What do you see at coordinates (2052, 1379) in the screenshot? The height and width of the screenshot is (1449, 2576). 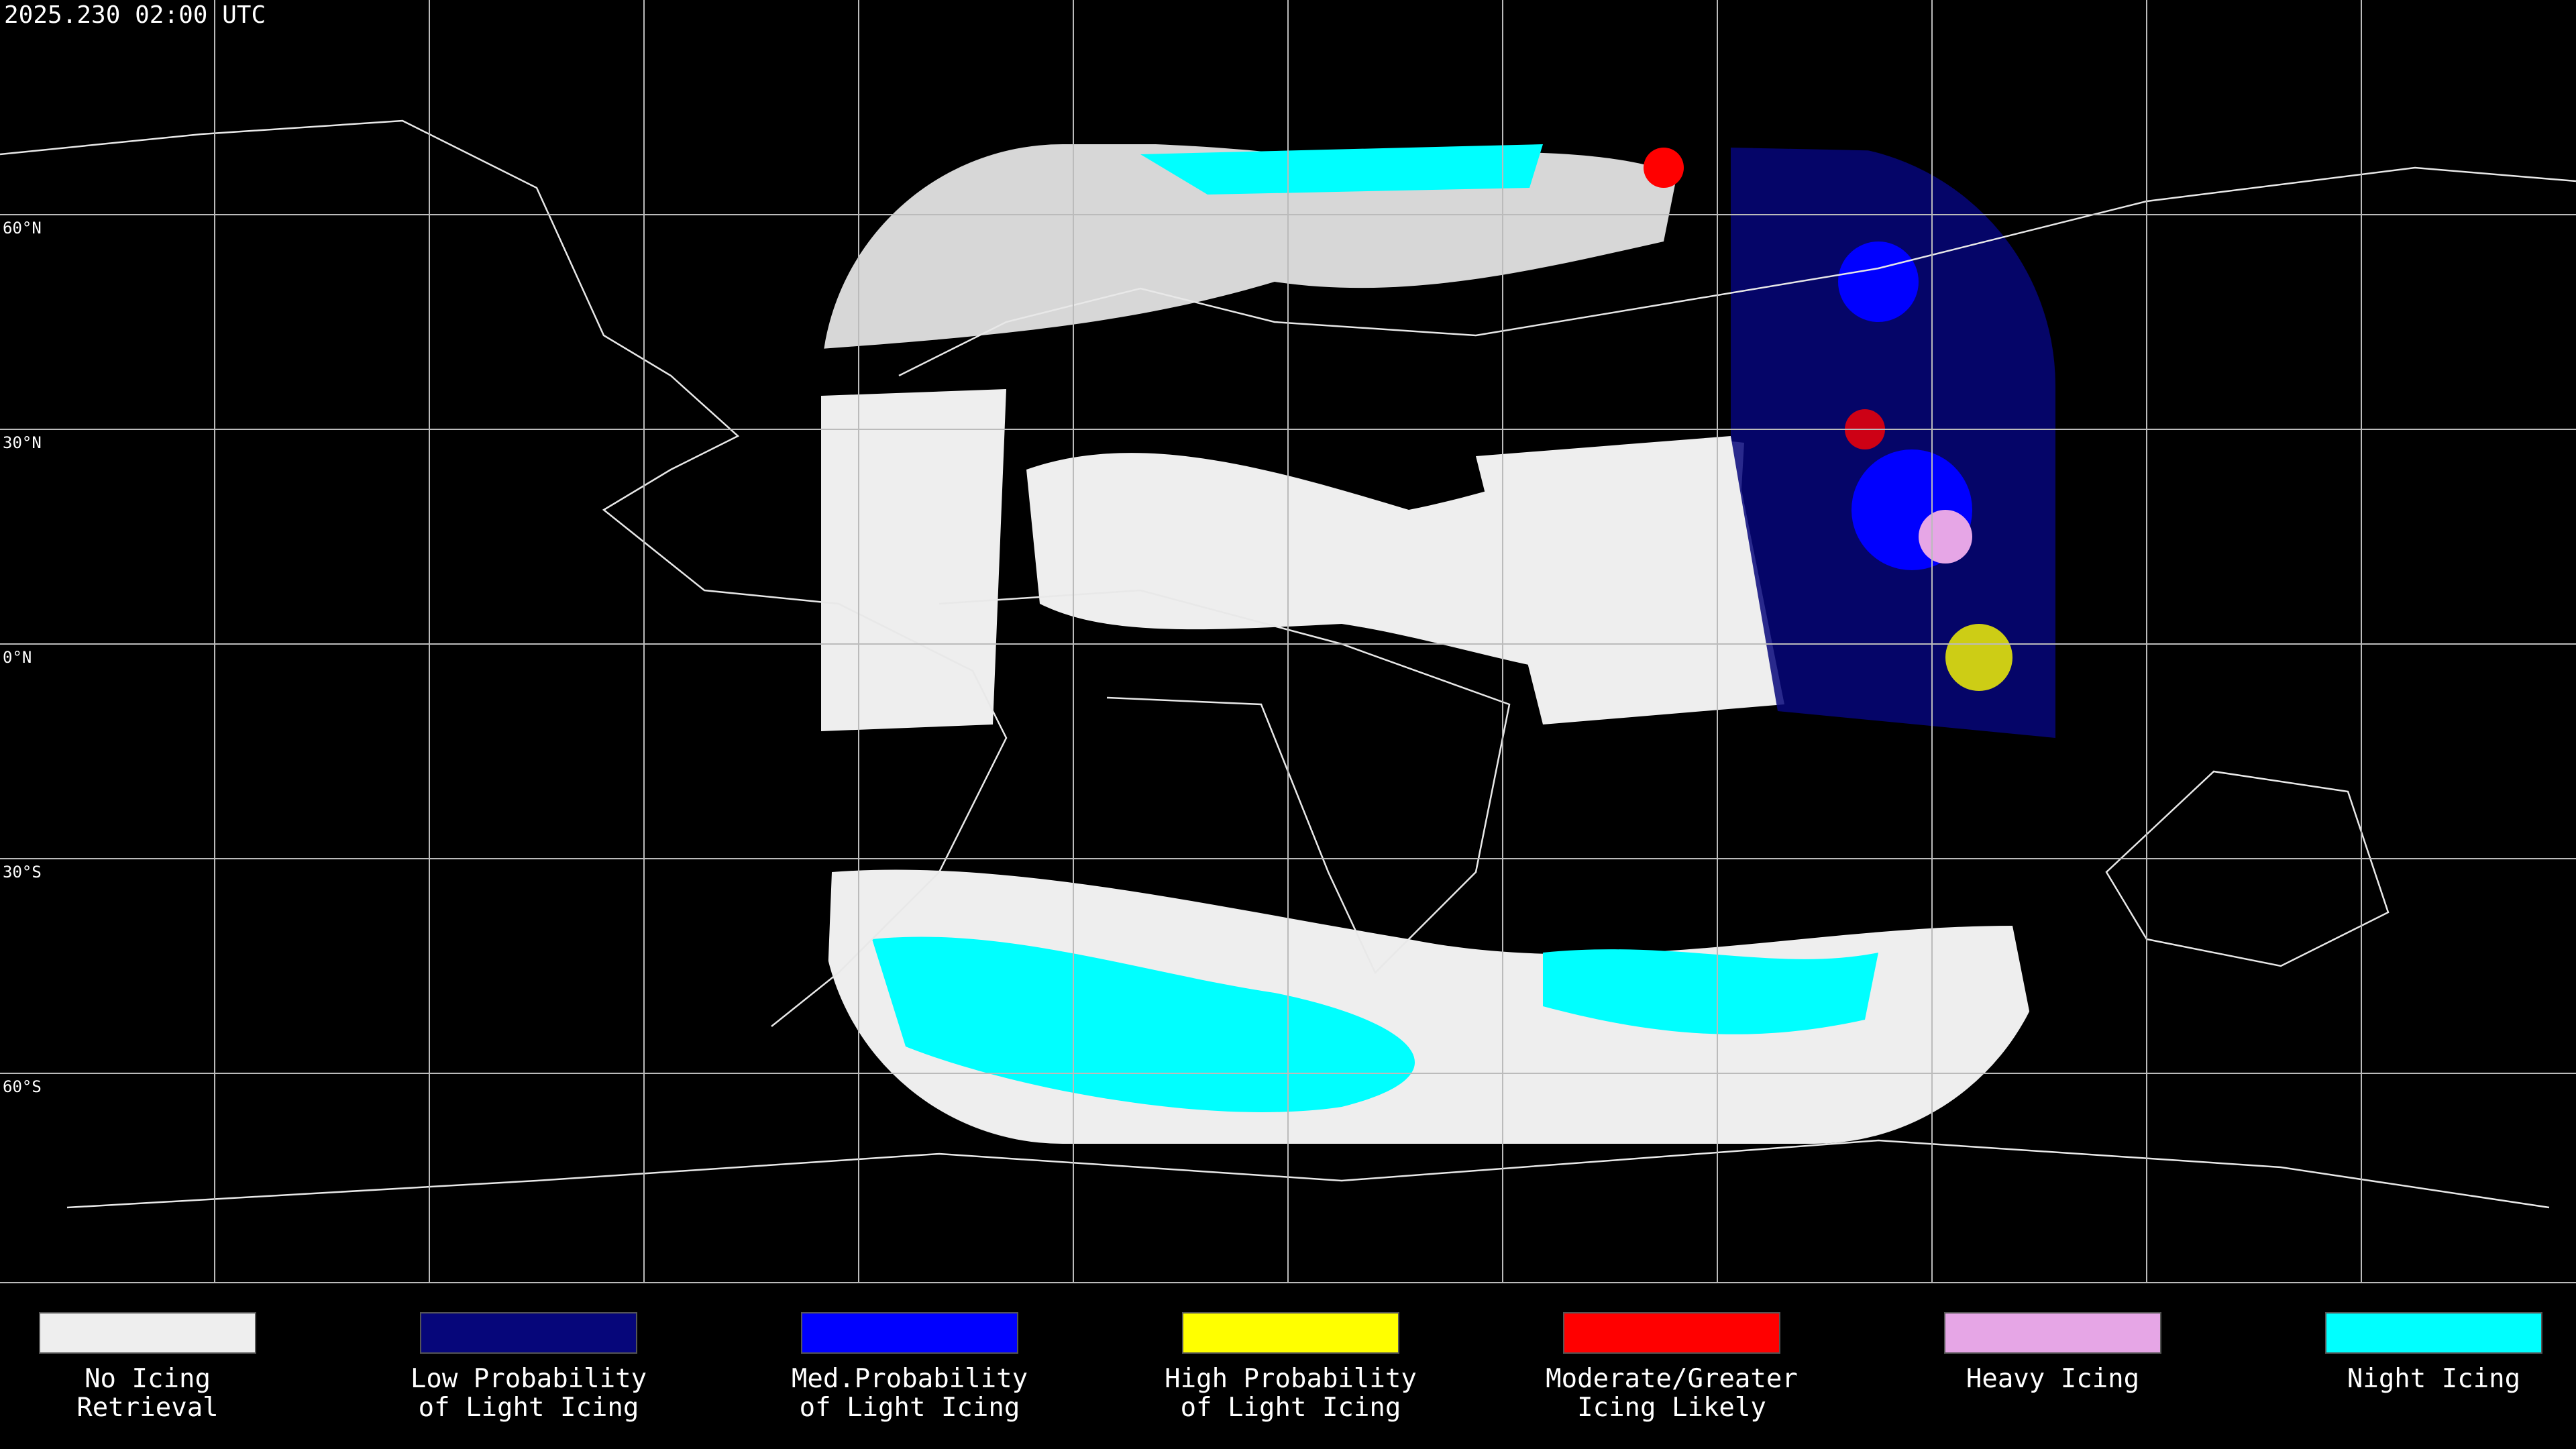 I see `legend-label: Heavy Icing` at bounding box center [2052, 1379].